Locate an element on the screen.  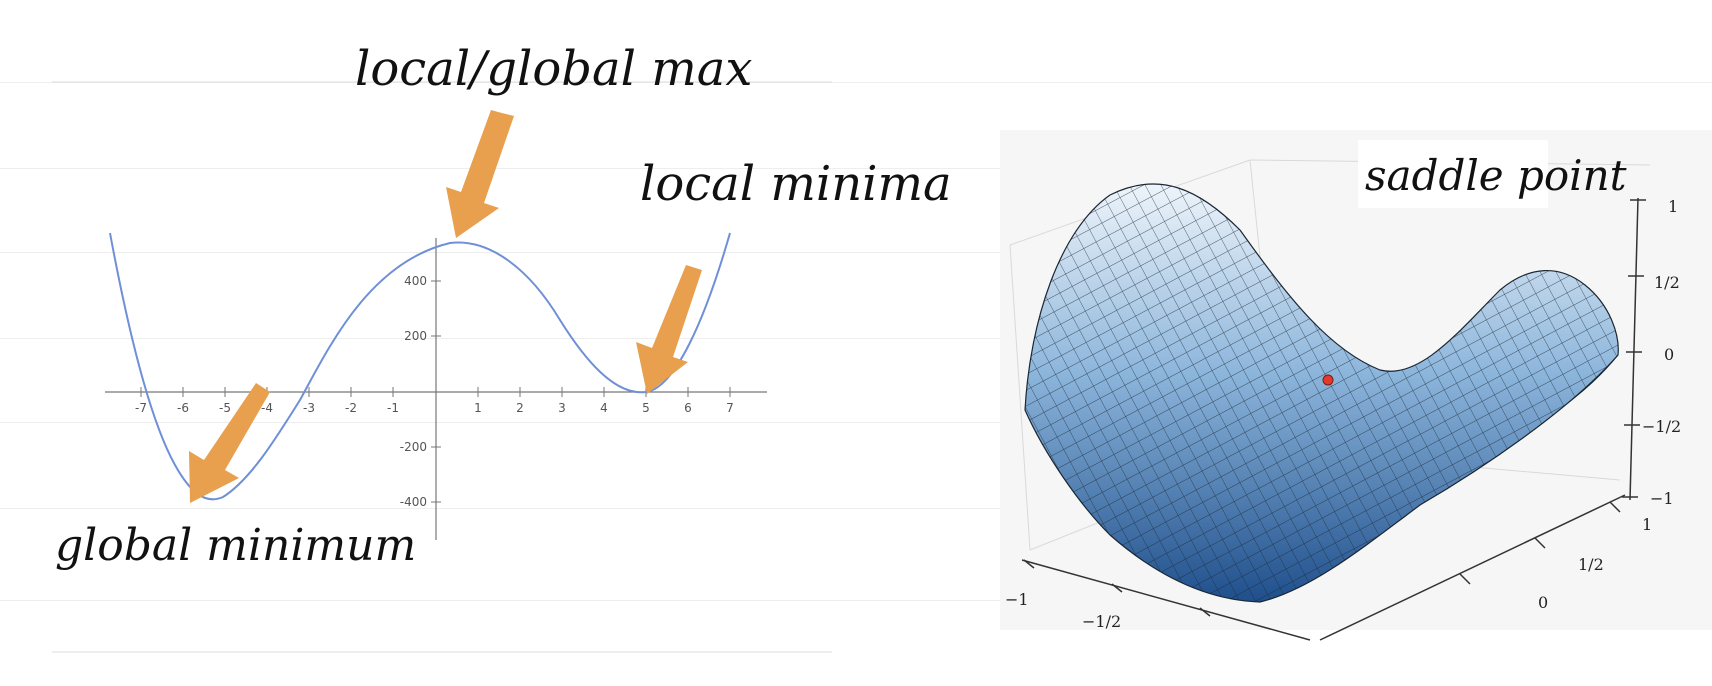
y-tick-marks is located at coordinates (436, 391).